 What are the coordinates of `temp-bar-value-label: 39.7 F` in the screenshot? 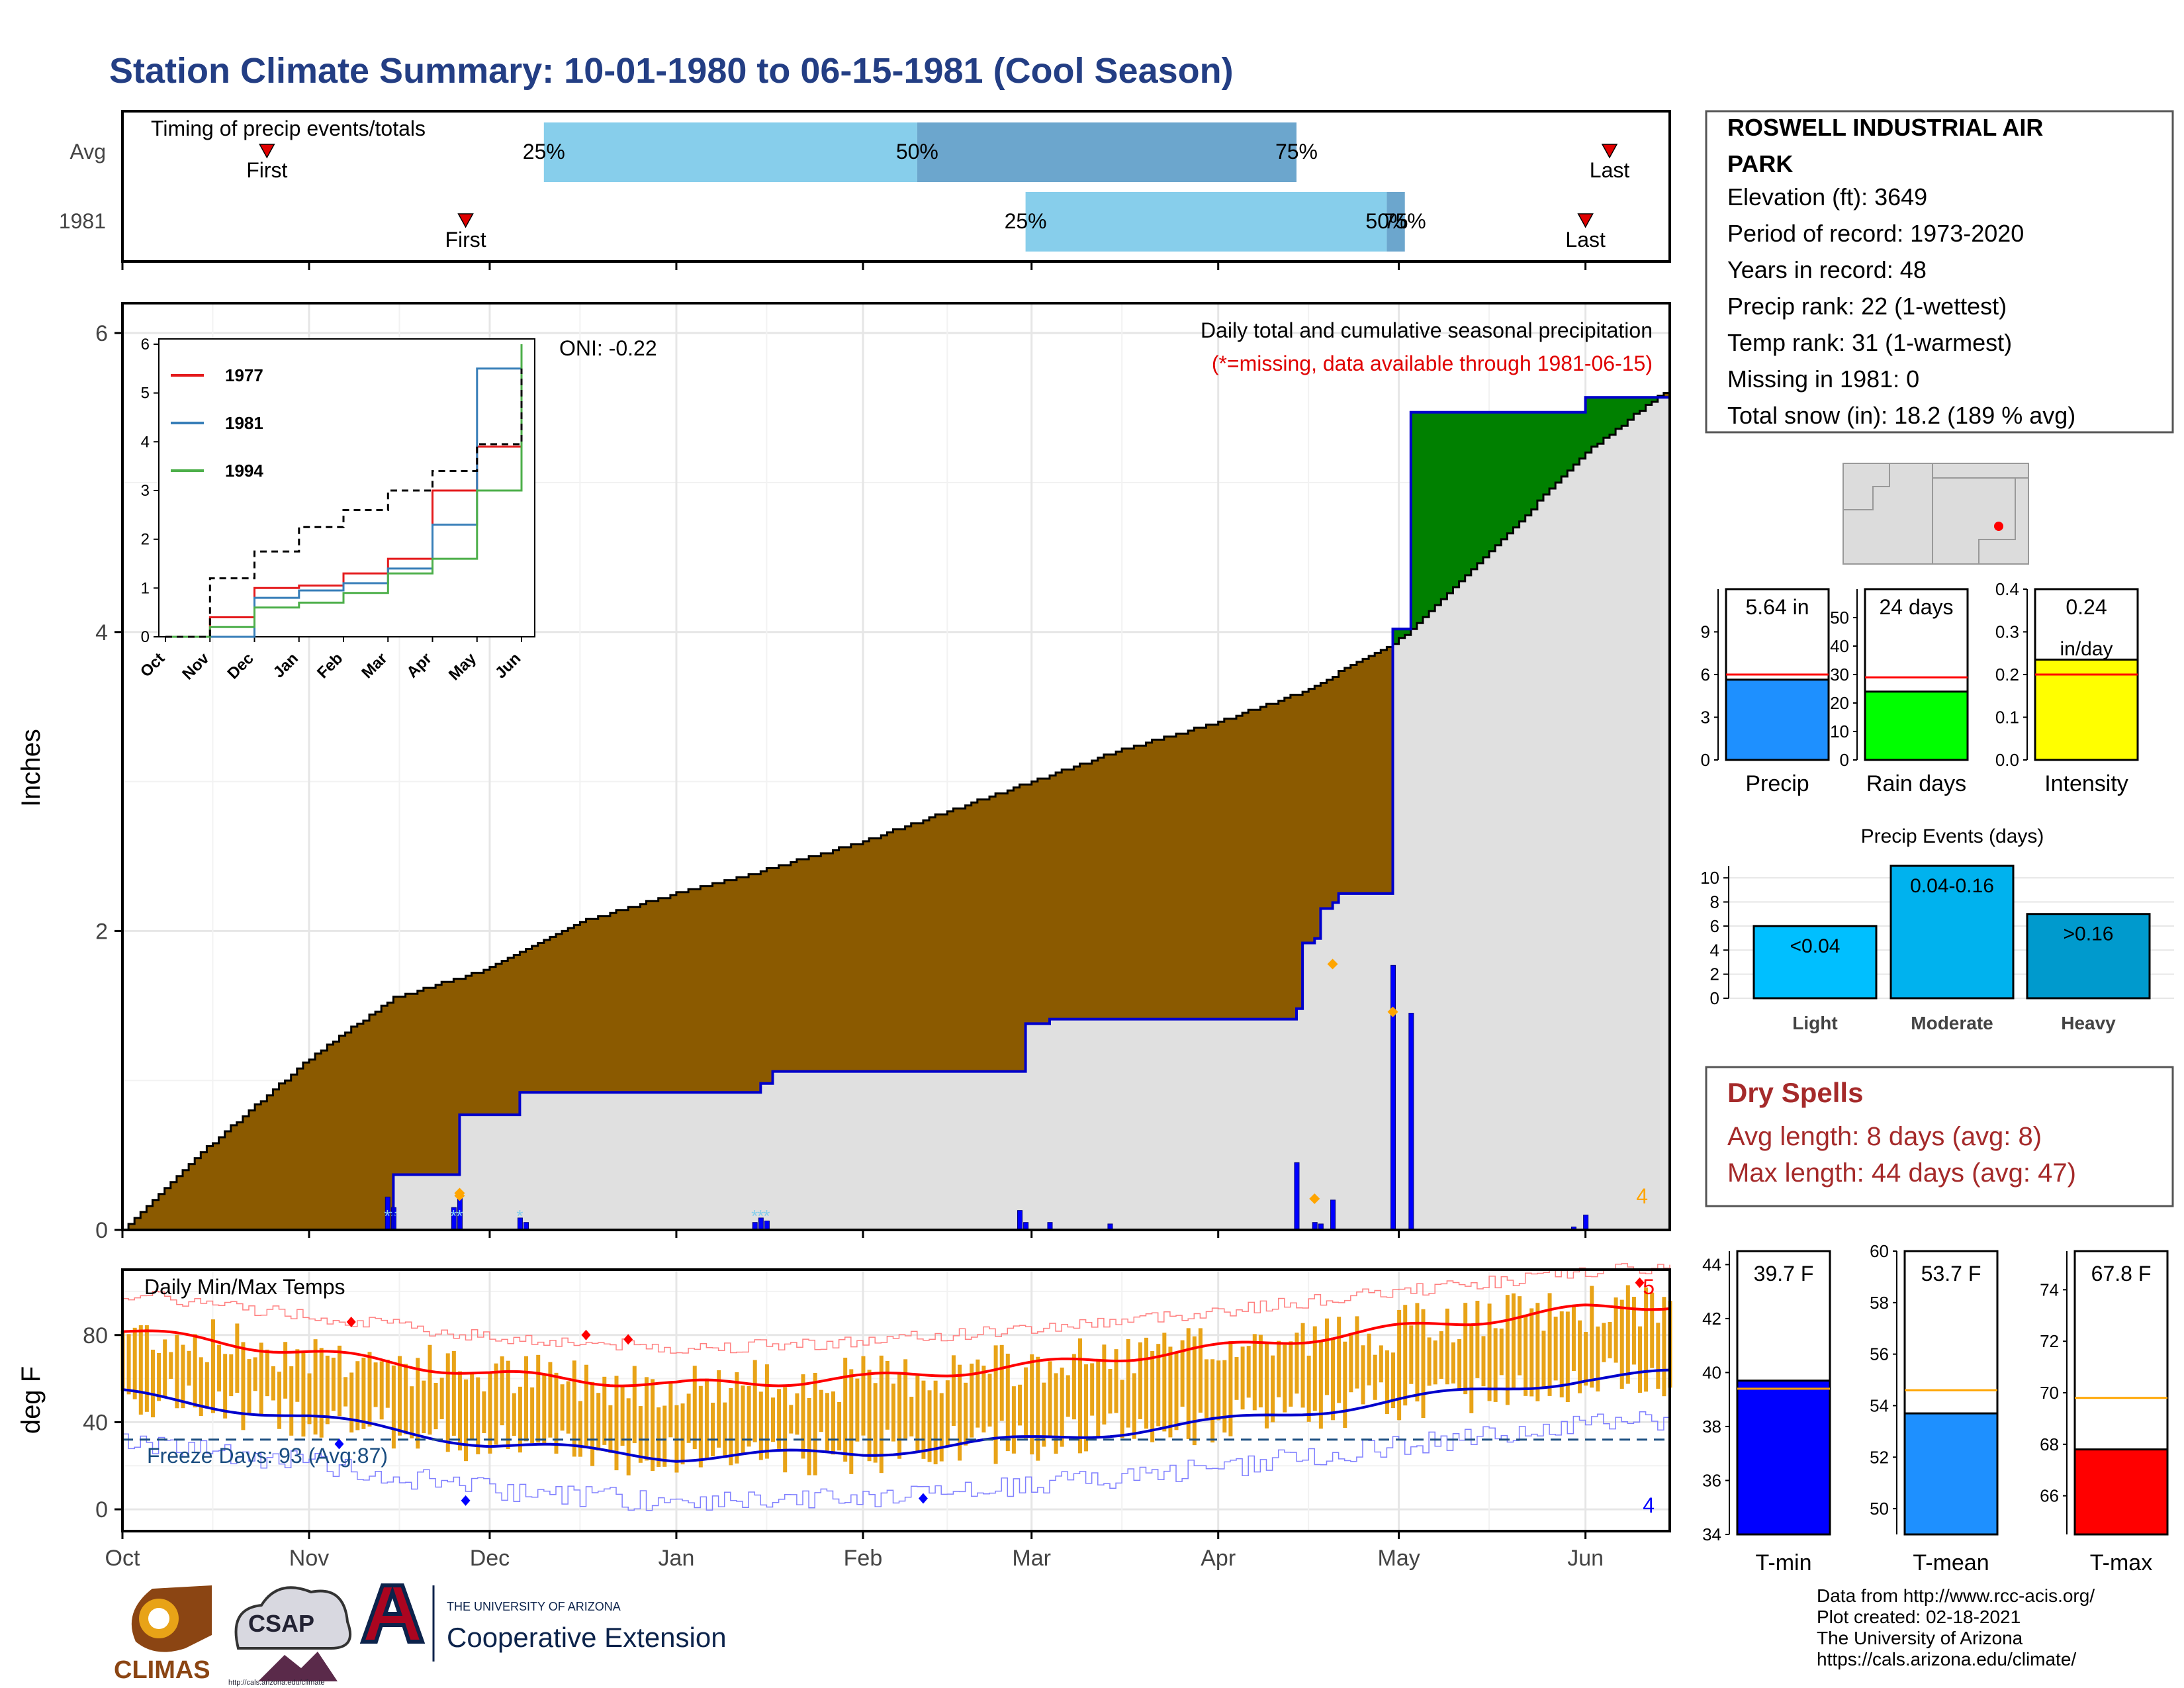 It's located at (1784, 1274).